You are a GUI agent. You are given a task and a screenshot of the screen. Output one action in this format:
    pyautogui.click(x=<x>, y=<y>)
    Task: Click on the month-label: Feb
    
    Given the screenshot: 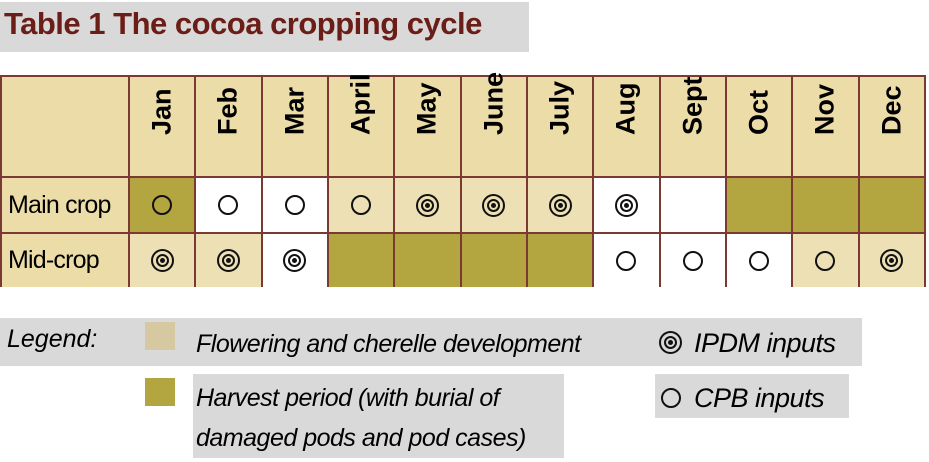 What is the action you would take?
    pyautogui.click(x=227, y=110)
    